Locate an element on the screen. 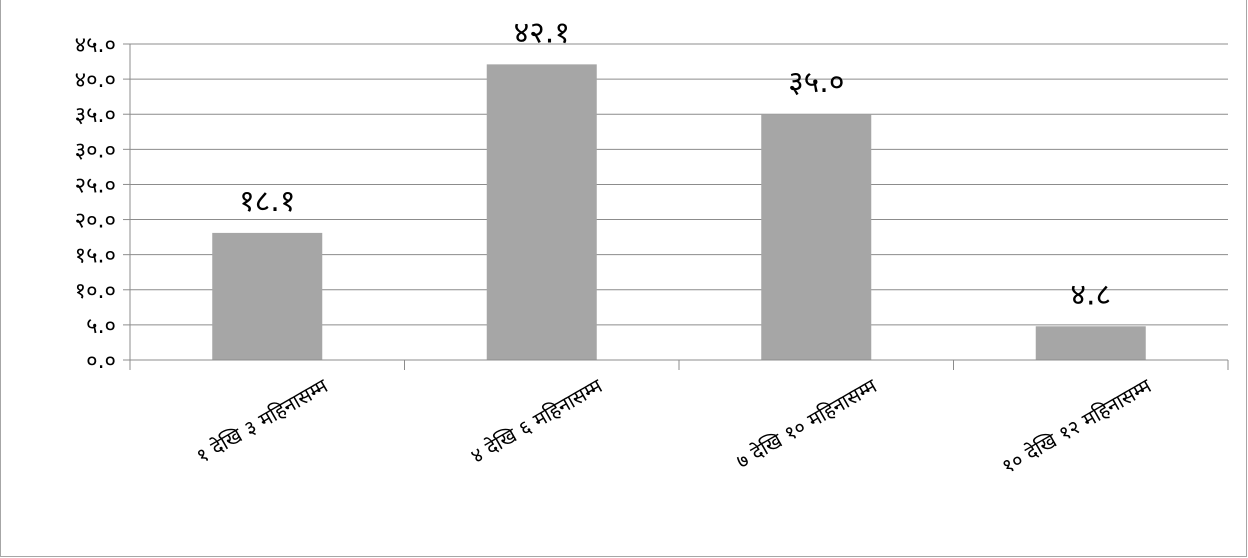 This screenshot has width=1248, height=558. data-label: ४२.१ is located at coordinates (542, 32).